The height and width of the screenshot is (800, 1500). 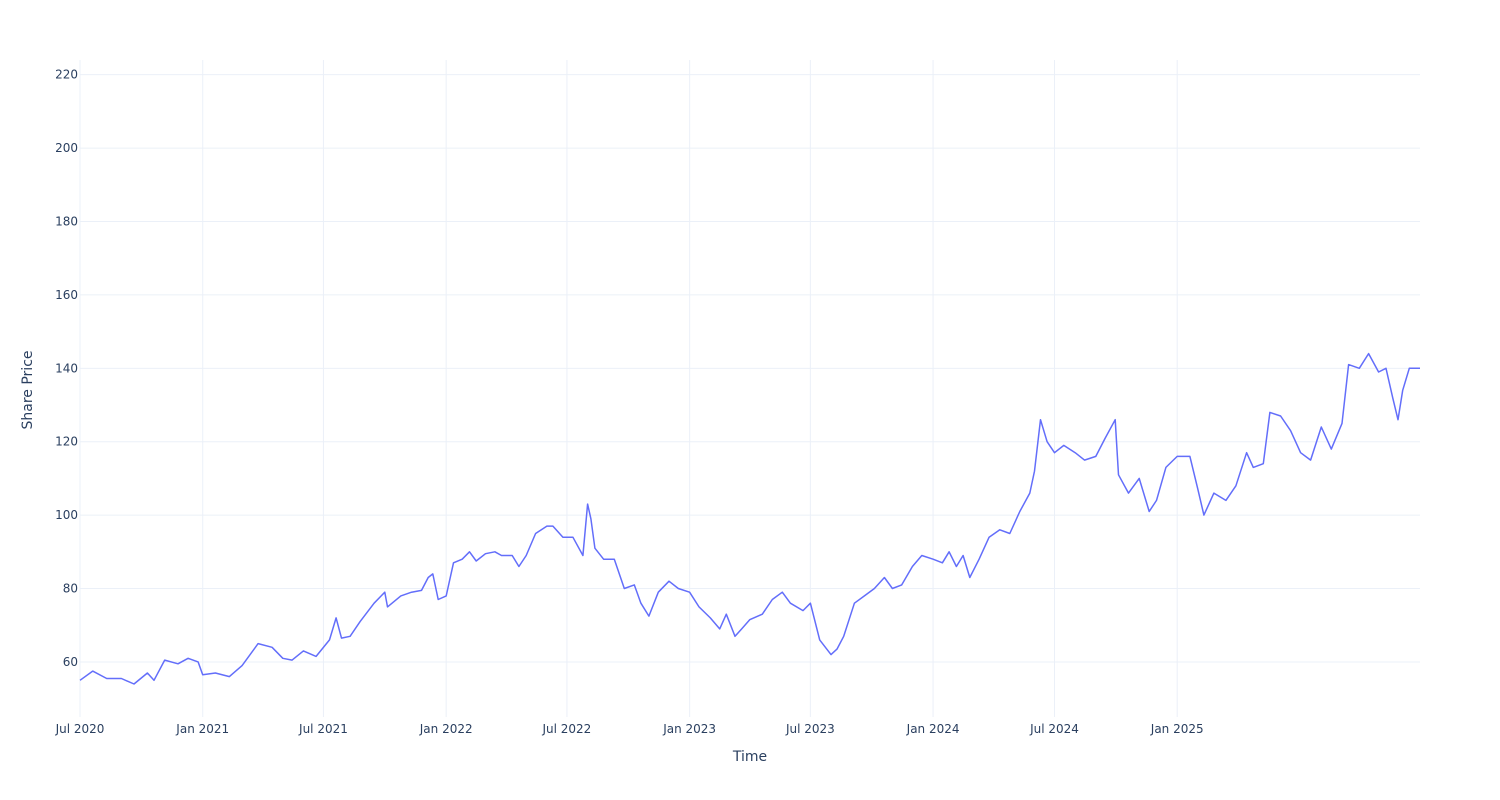 What do you see at coordinates (446, 729) in the screenshot?
I see `x-tick-label: Jan 2022` at bounding box center [446, 729].